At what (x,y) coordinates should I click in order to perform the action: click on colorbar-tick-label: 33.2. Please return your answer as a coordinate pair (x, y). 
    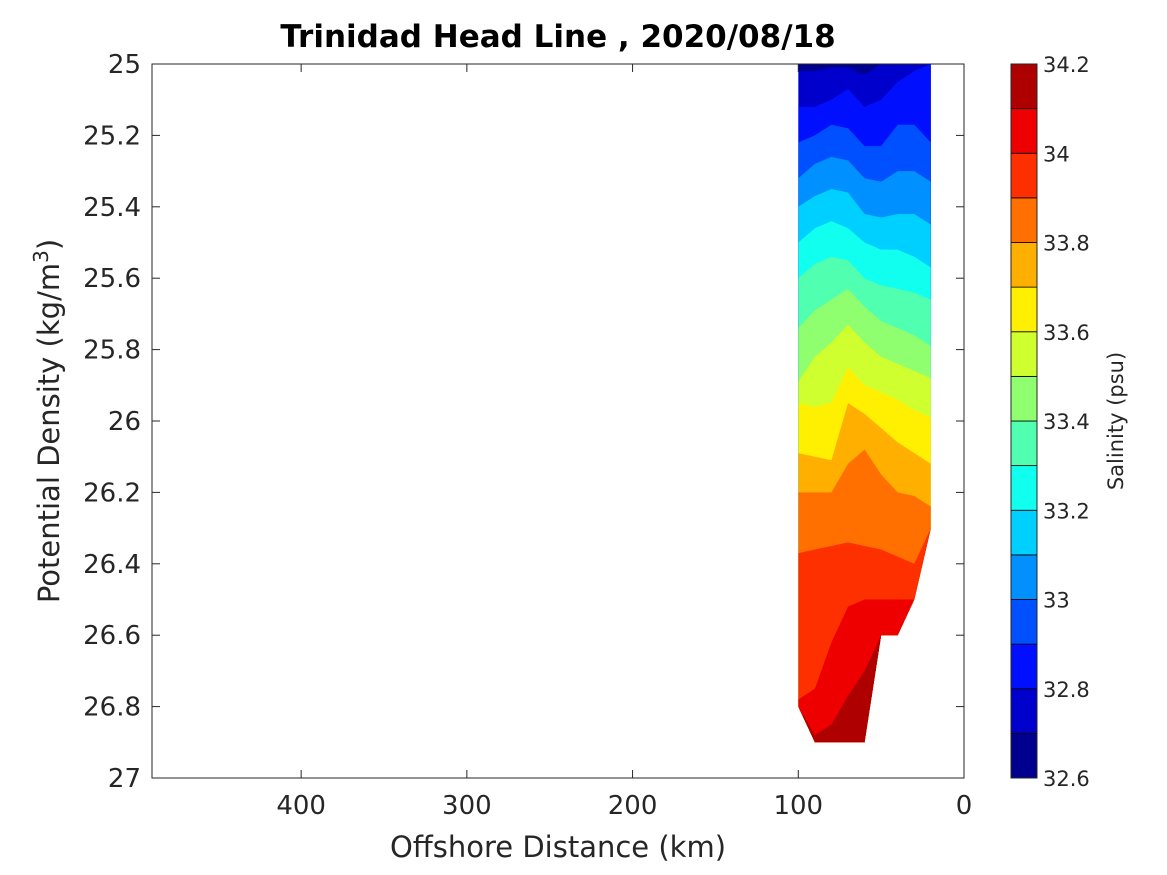
    Looking at the image, I should click on (1066, 511).